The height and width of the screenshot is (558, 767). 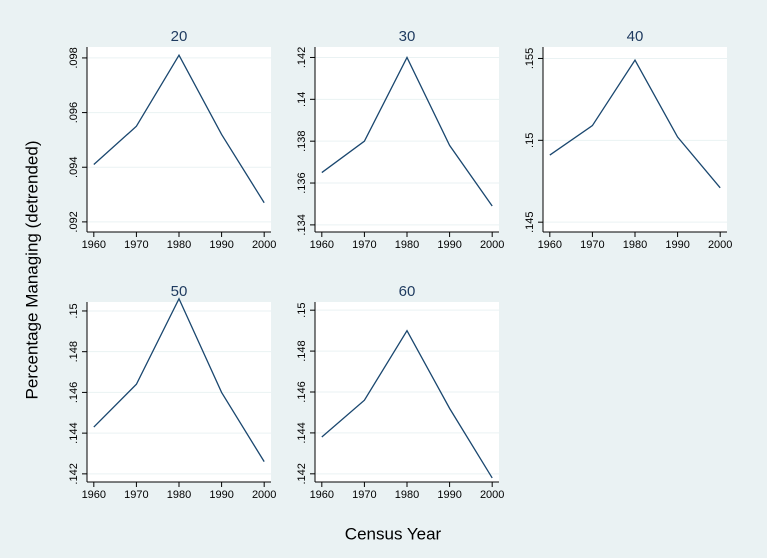 What do you see at coordinates (407, 36) in the screenshot?
I see `panel-title: 30` at bounding box center [407, 36].